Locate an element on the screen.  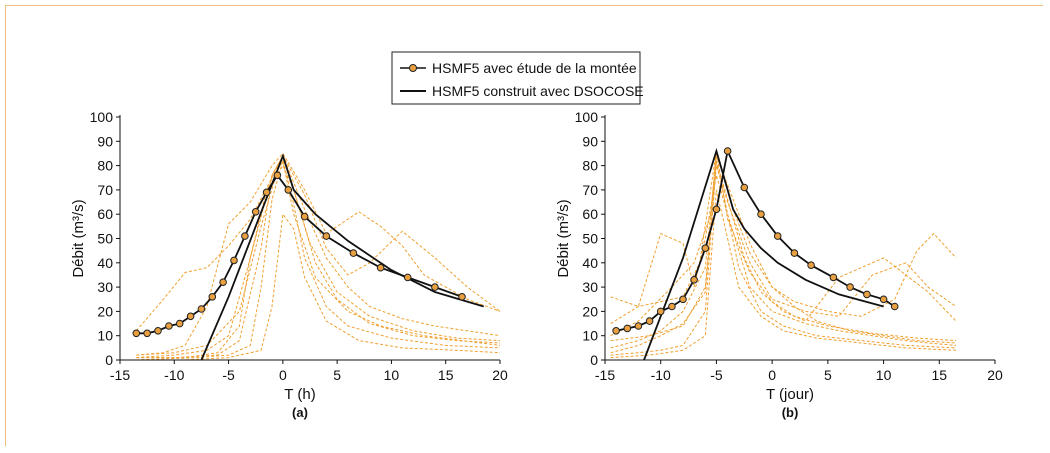
chart-a-x-tick-label: 5 is located at coordinates (337, 375).